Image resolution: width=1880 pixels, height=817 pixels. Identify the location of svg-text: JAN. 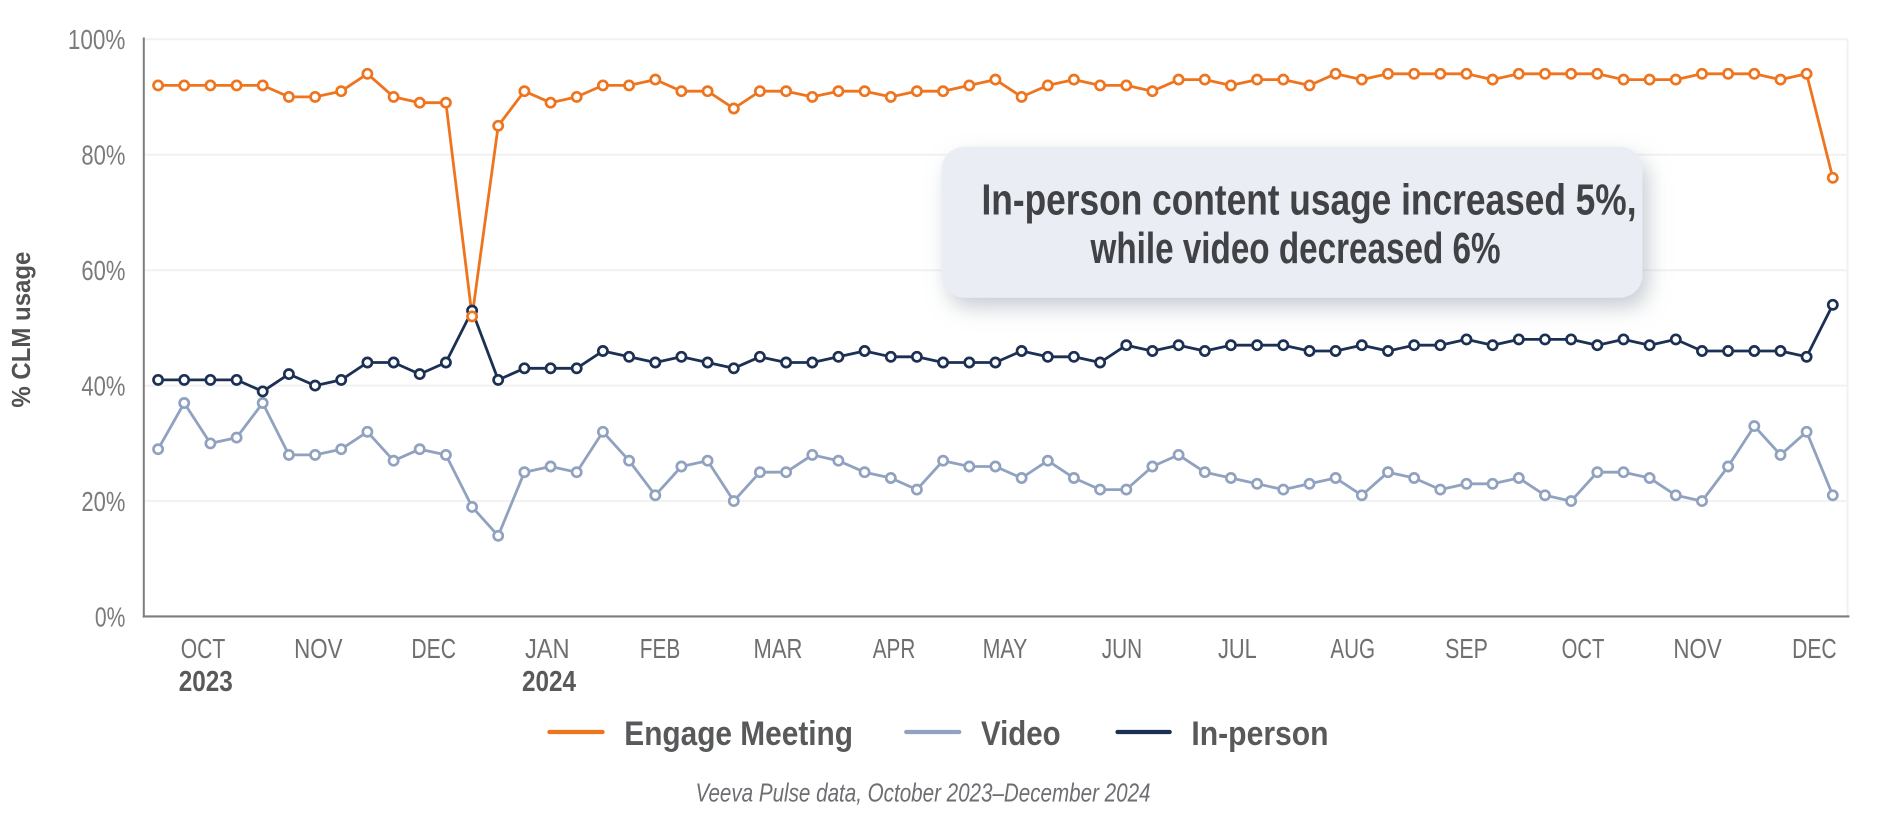
(547, 648).